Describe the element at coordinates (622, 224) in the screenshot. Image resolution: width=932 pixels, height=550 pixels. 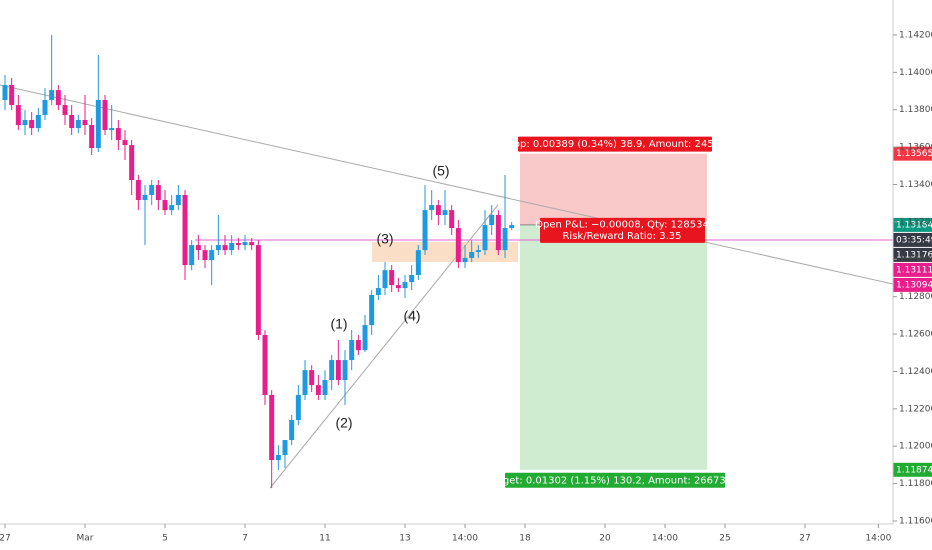
I see `pnl-label: Open P&L: −0.00008, Qty: 128534` at that location.